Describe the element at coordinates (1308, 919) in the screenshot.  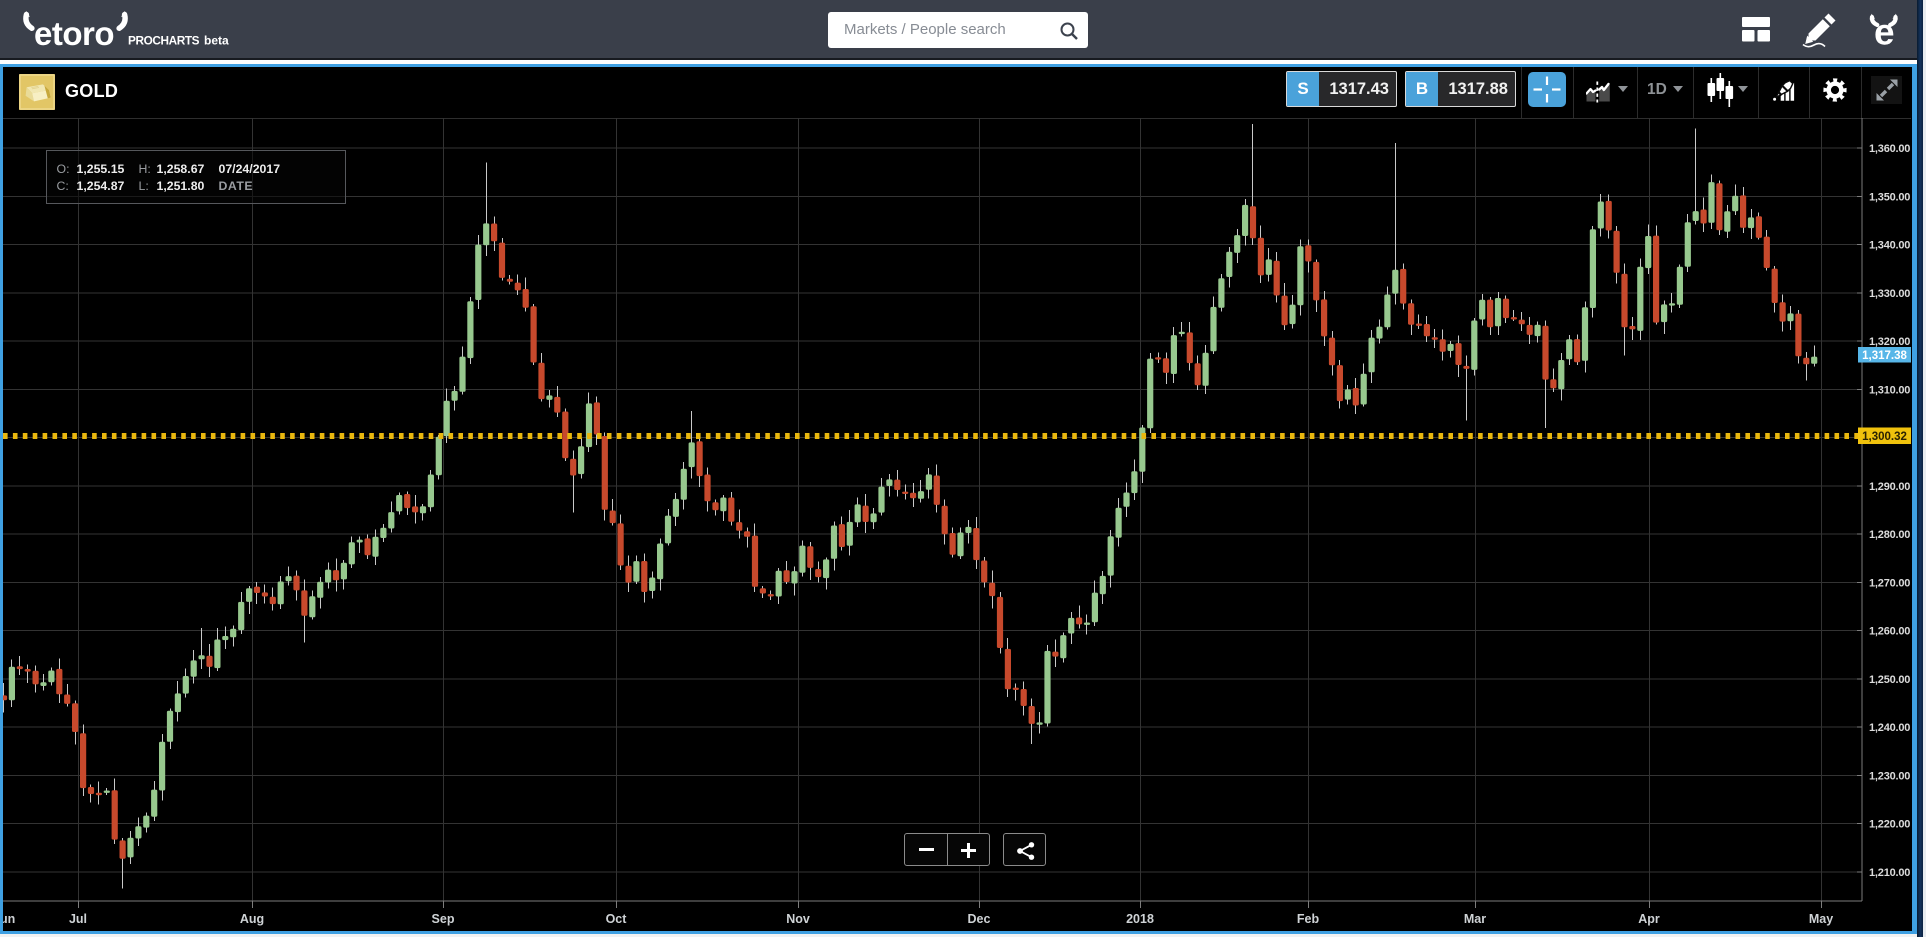
I see `svg-text: Feb` at that location.